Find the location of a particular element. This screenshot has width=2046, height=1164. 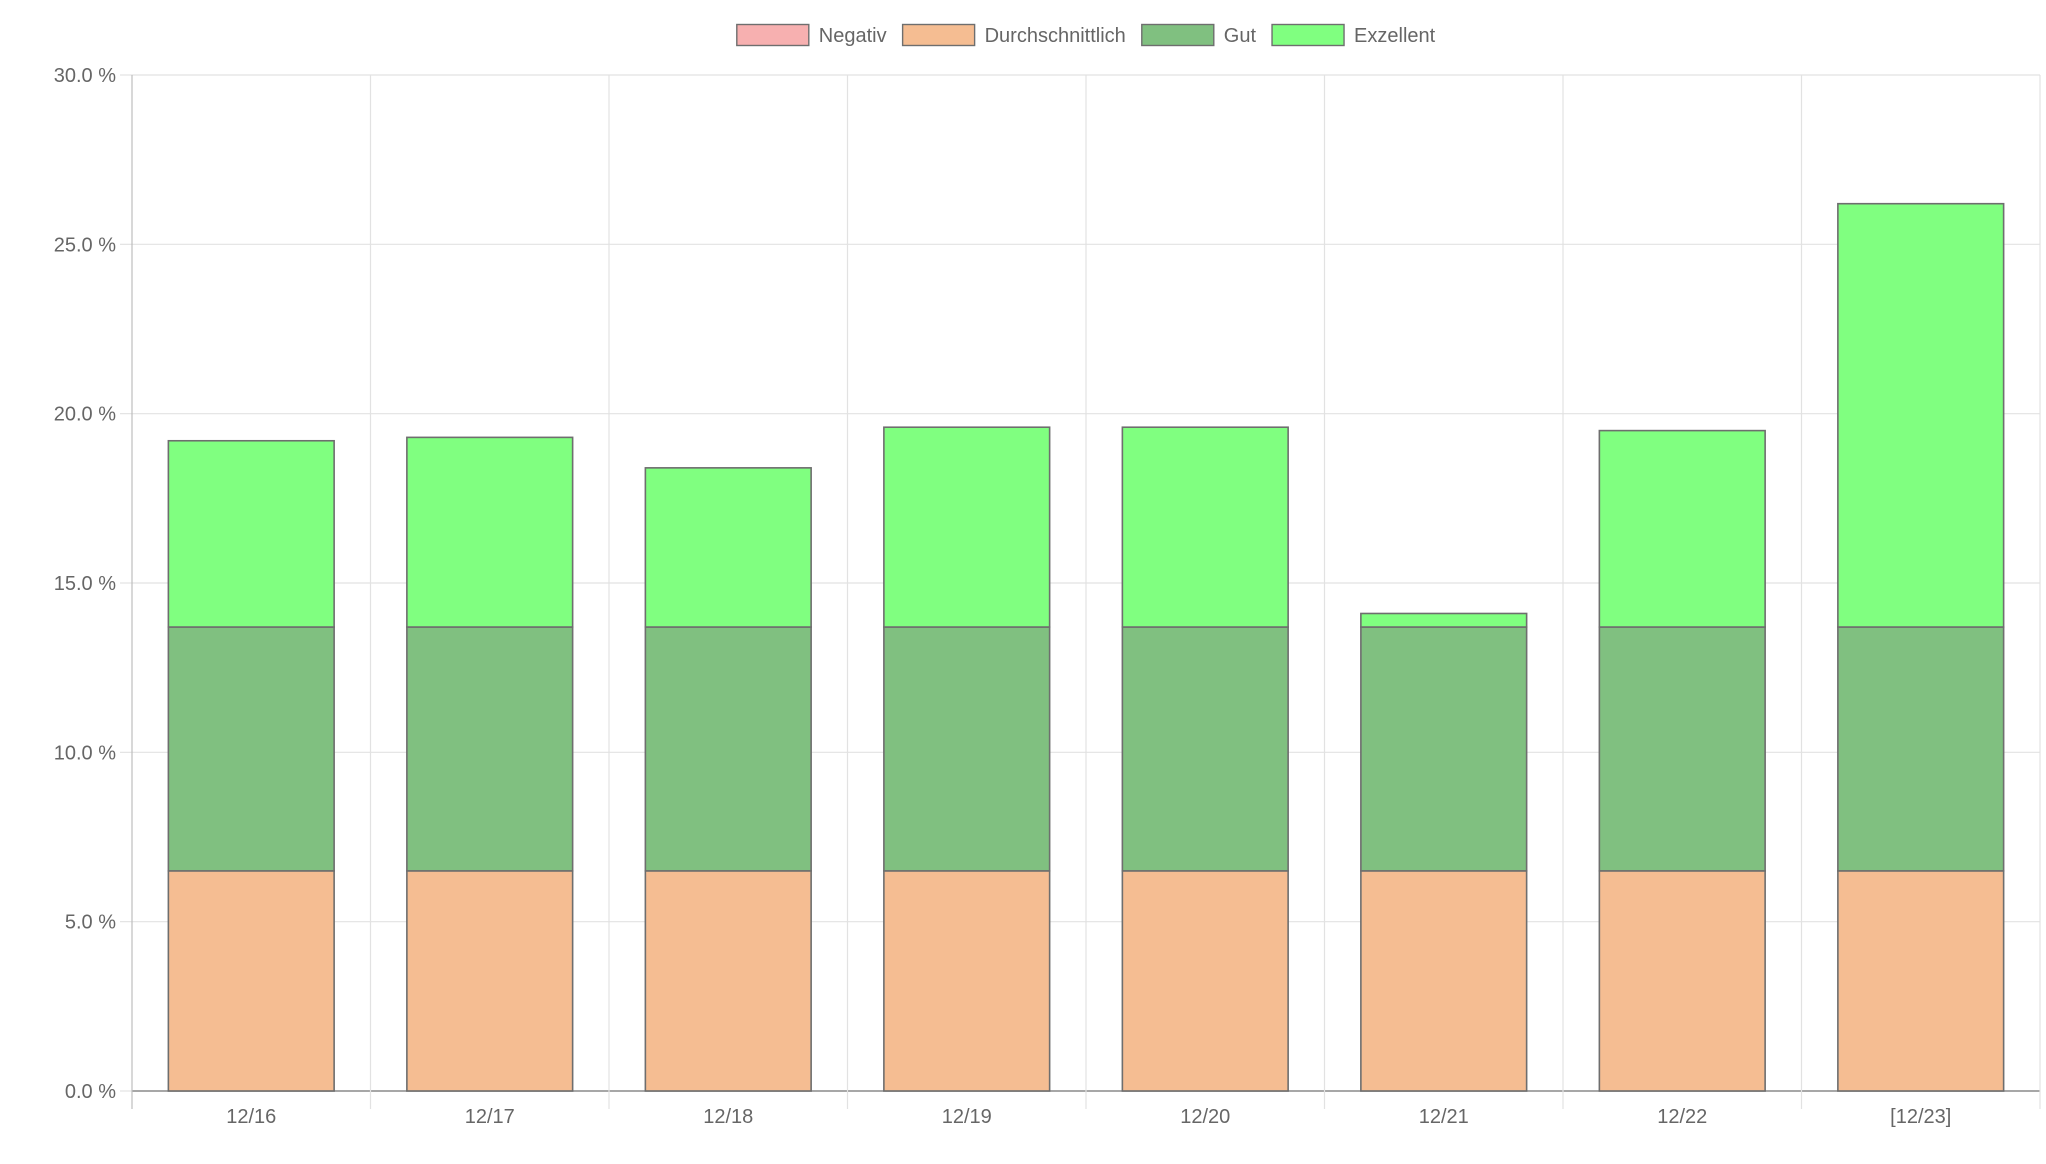

y-tick-label: 20.0 % is located at coordinates (85, 415).